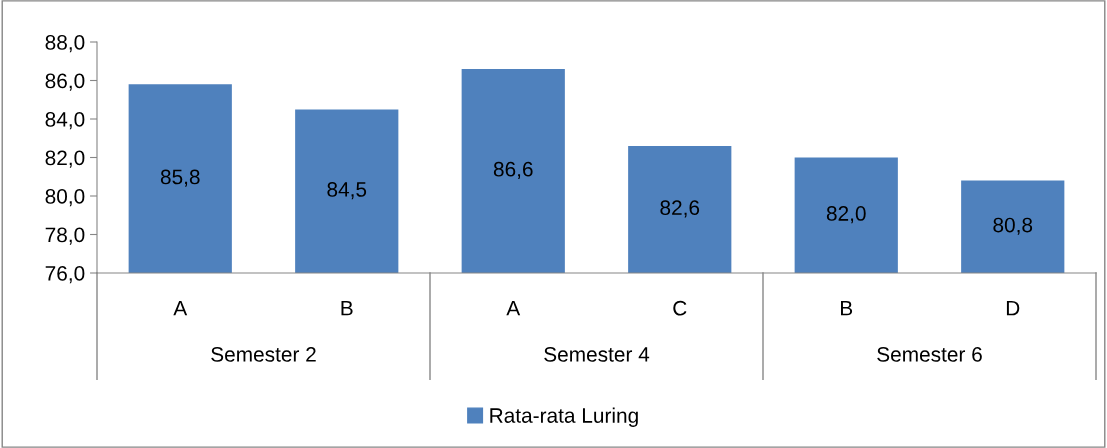 This screenshot has width=1107, height=448. Describe the element at coordinates (65, 44) in the screenshot. I see `y-tick-label: 88,0` at that location.